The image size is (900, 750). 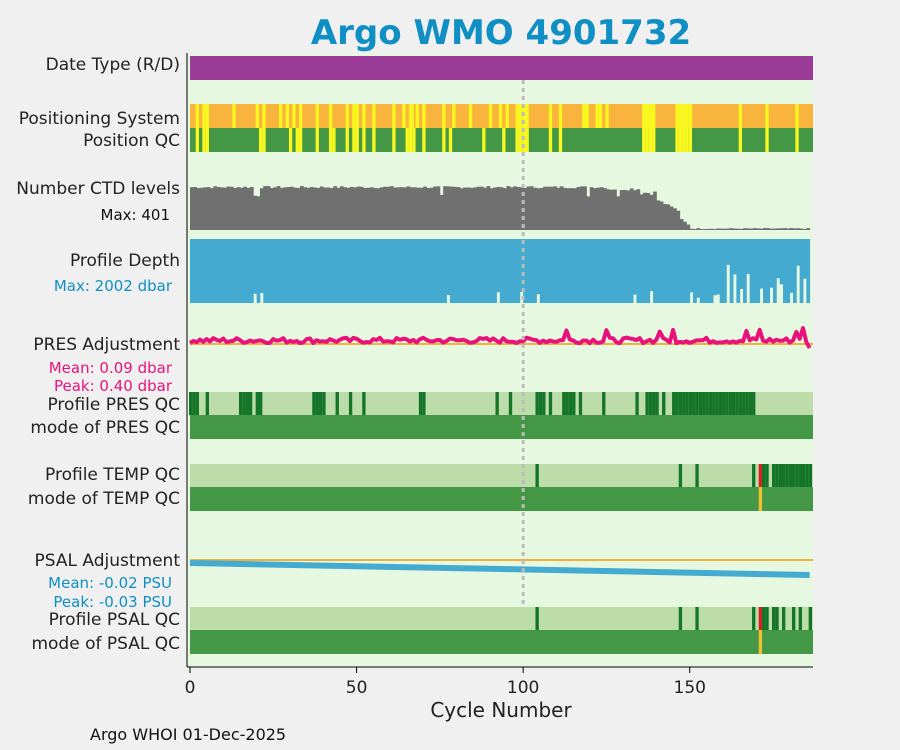 What do you see at coordinates (135, 215) in the screenshot?
I see `sublabel-number-ctd-levels: Max: 401` at bounding box center [135, 215].